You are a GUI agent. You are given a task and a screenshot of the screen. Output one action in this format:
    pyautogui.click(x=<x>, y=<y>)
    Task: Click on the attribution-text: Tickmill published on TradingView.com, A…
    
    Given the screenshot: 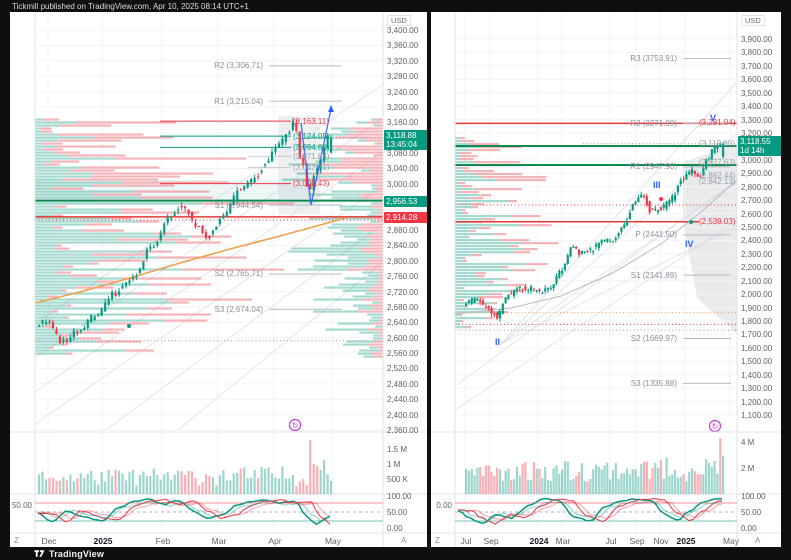 What is the action you would take?
    pyautogui.click(x=130, y=6)
    